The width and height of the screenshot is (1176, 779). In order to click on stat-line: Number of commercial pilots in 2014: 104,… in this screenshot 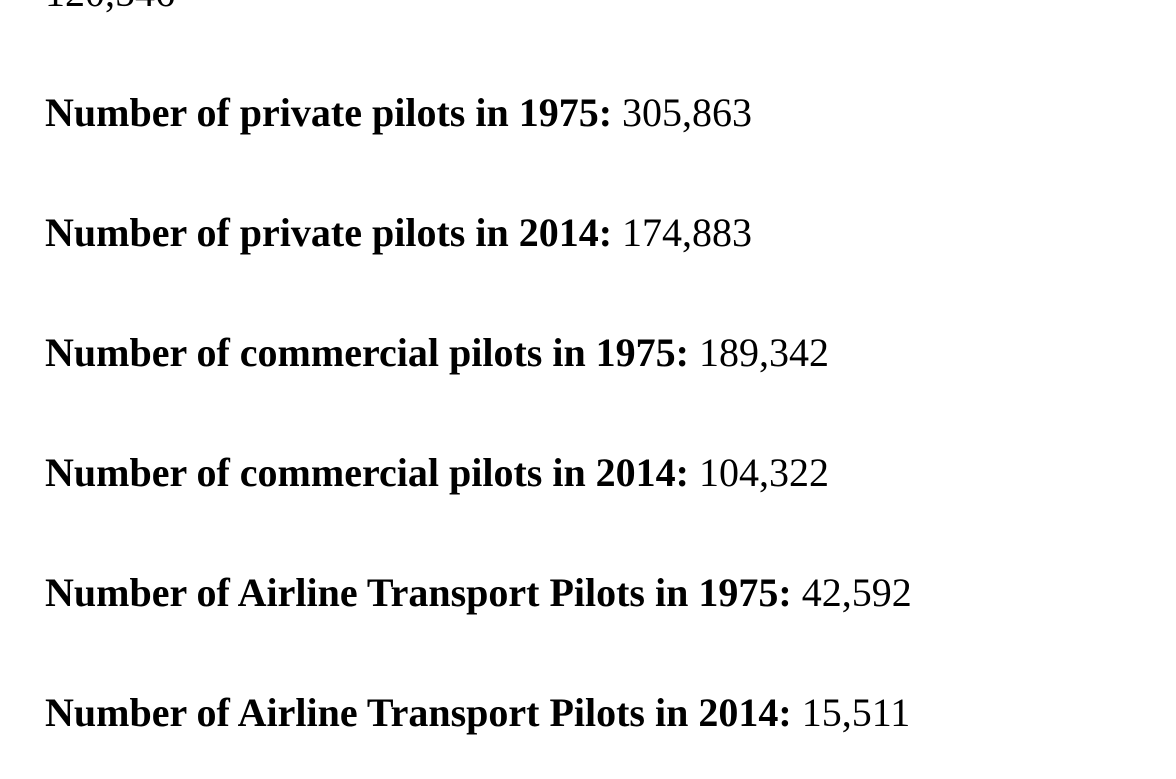, I will do `click(437, 473)`.